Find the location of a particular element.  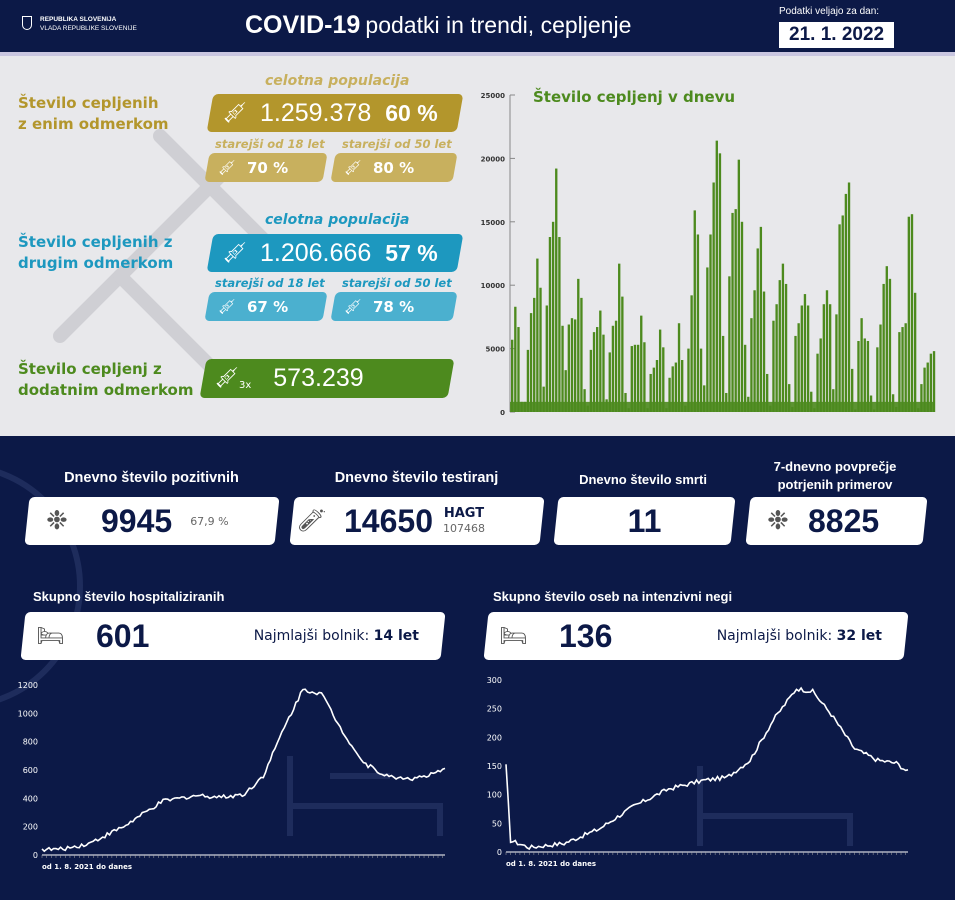

second-dose-label-line2: drugim odmerkom is located at coordinates (96, 263).